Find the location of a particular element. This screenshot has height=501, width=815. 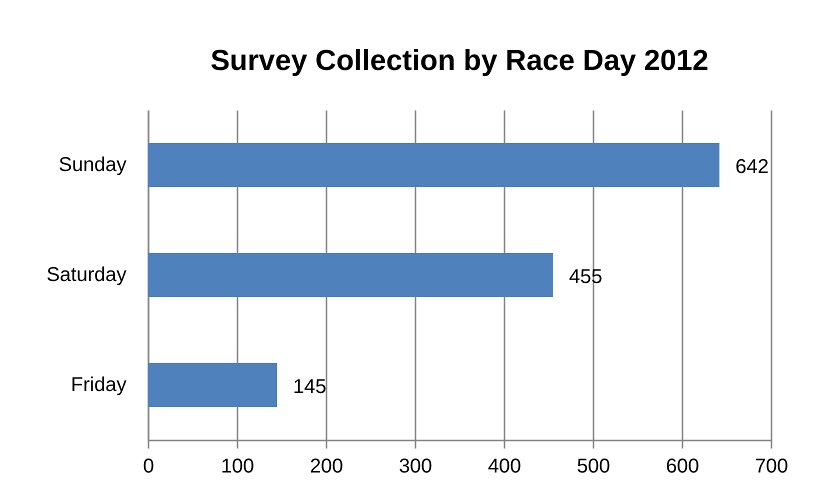

chart-title: Survey Collection by Race Day 2012 is located at coordinates (459, 61).